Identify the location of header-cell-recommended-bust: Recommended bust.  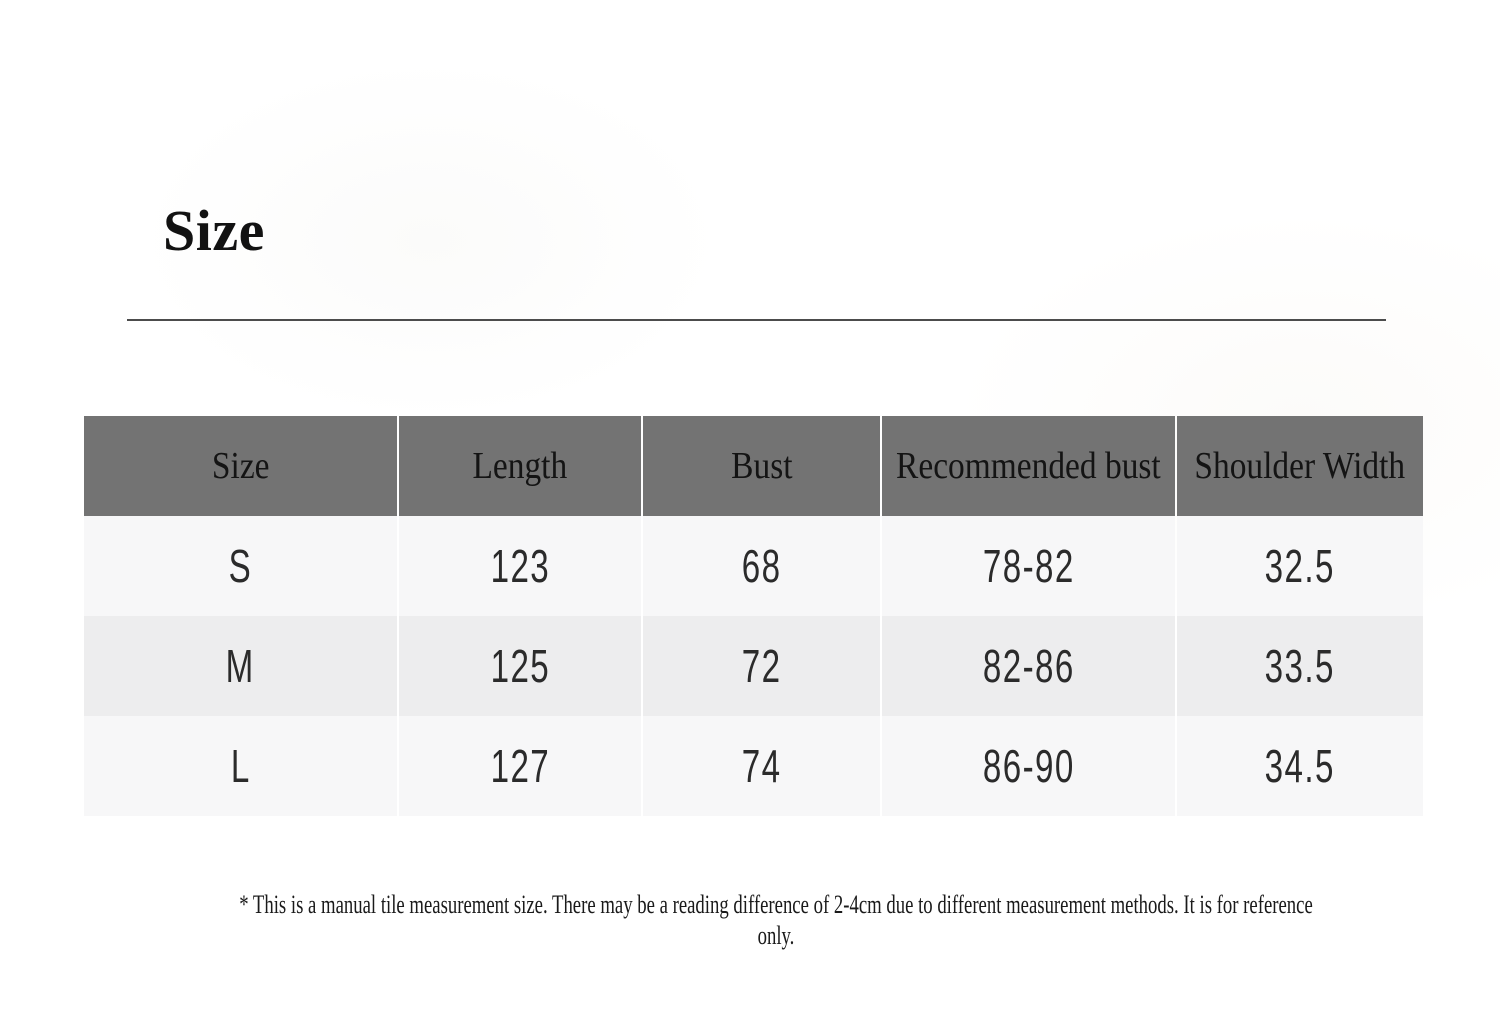
(1028, 466).